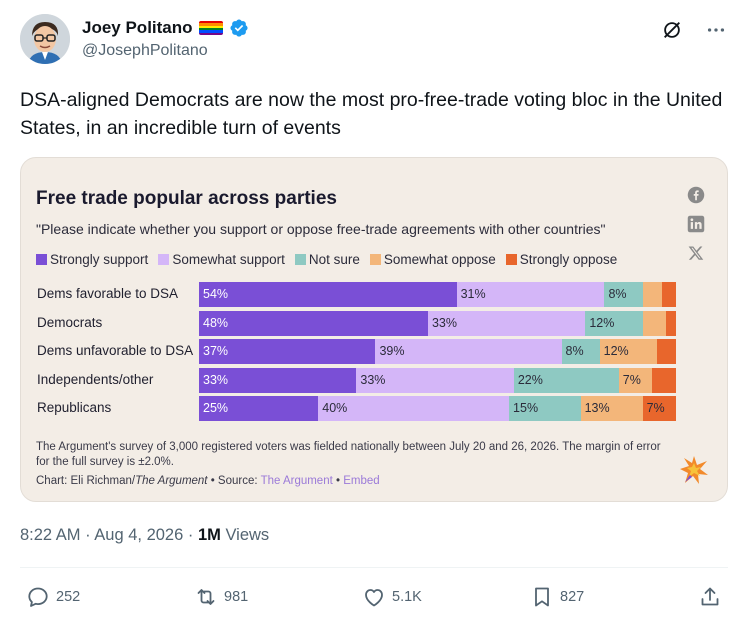 The height and width of the screenshot is (623, 748). I want to click on source-link: The Argument, so click(296, 481).